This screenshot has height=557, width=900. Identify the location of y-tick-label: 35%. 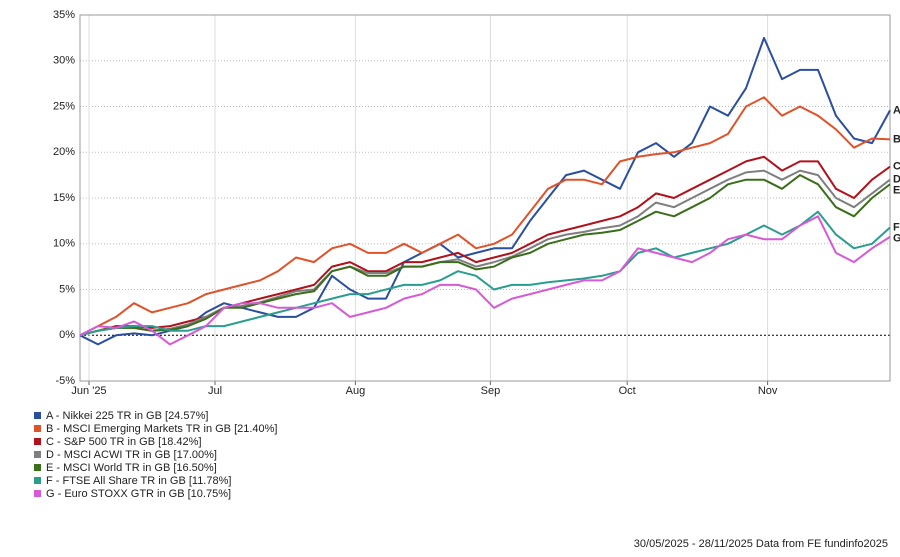
(64, 15).